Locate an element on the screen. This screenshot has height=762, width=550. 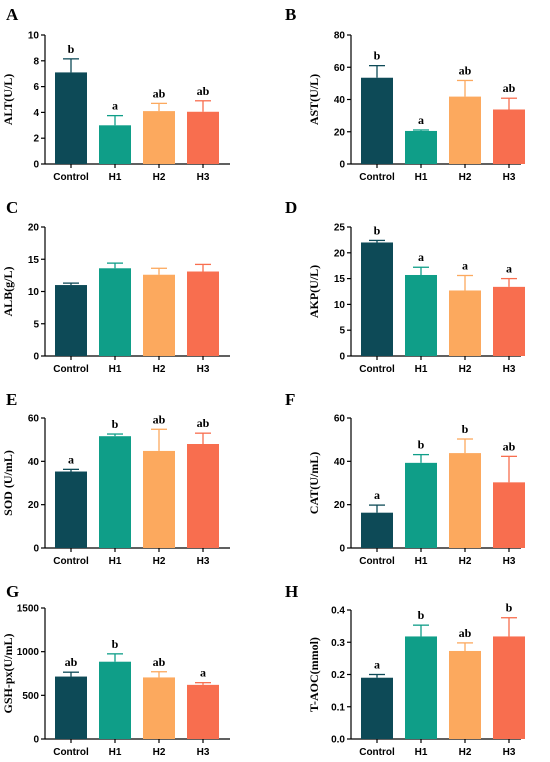
y-axis-label: CAT(U/mL) is located at coordinates (314, 483).